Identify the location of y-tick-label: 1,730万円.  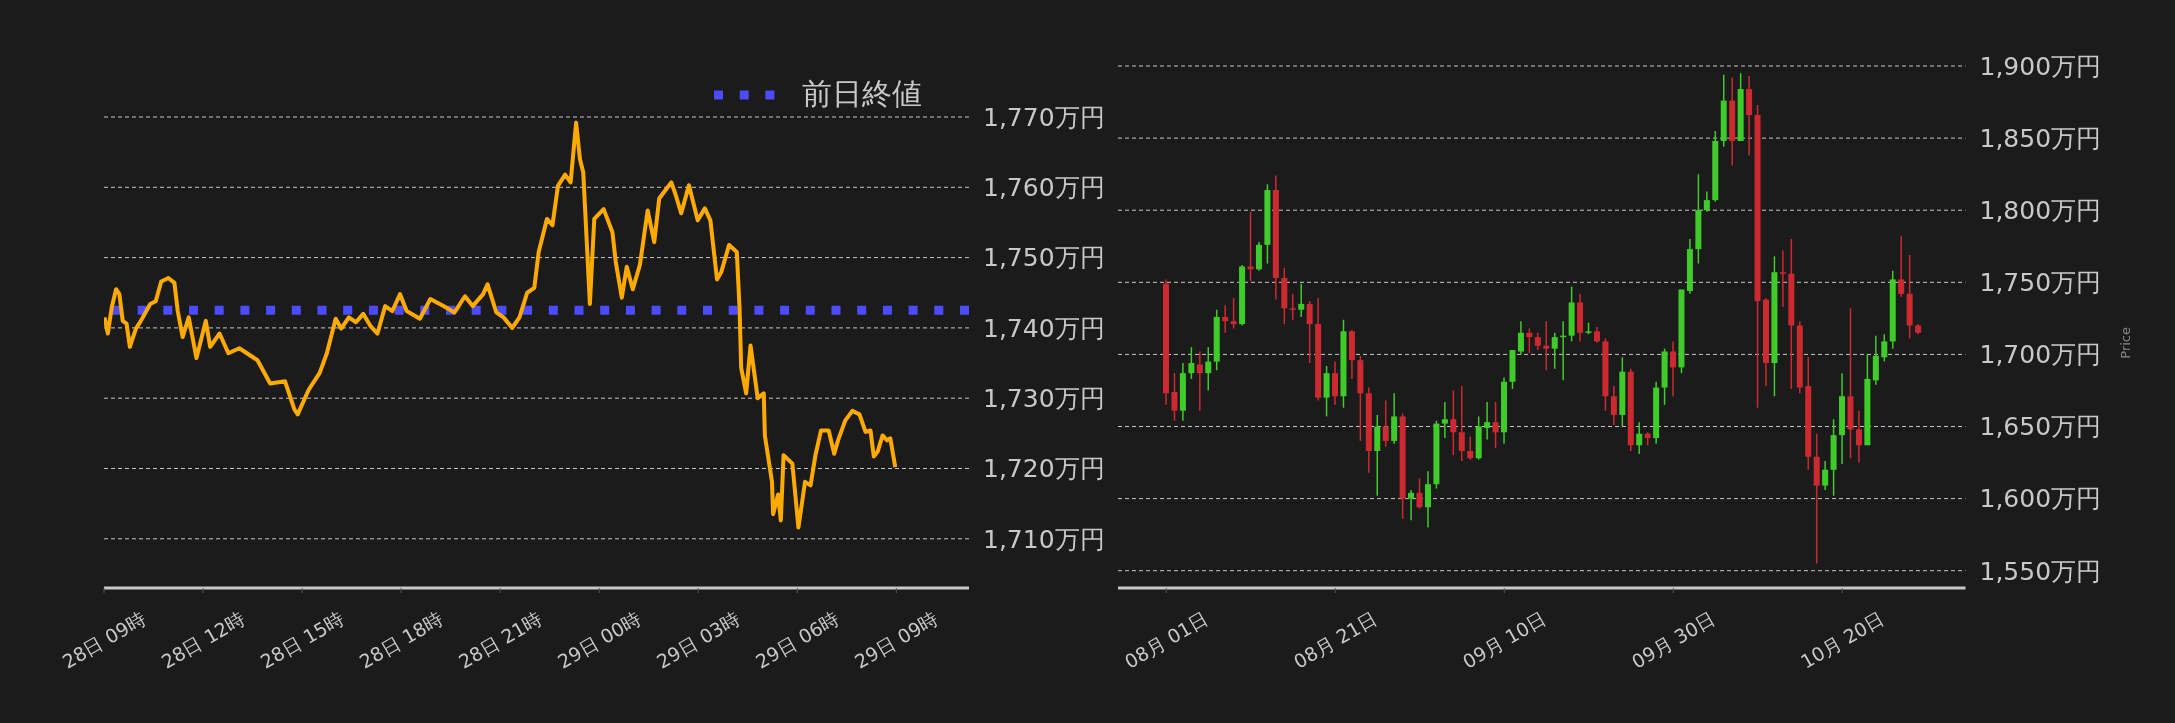
(1044, 399).